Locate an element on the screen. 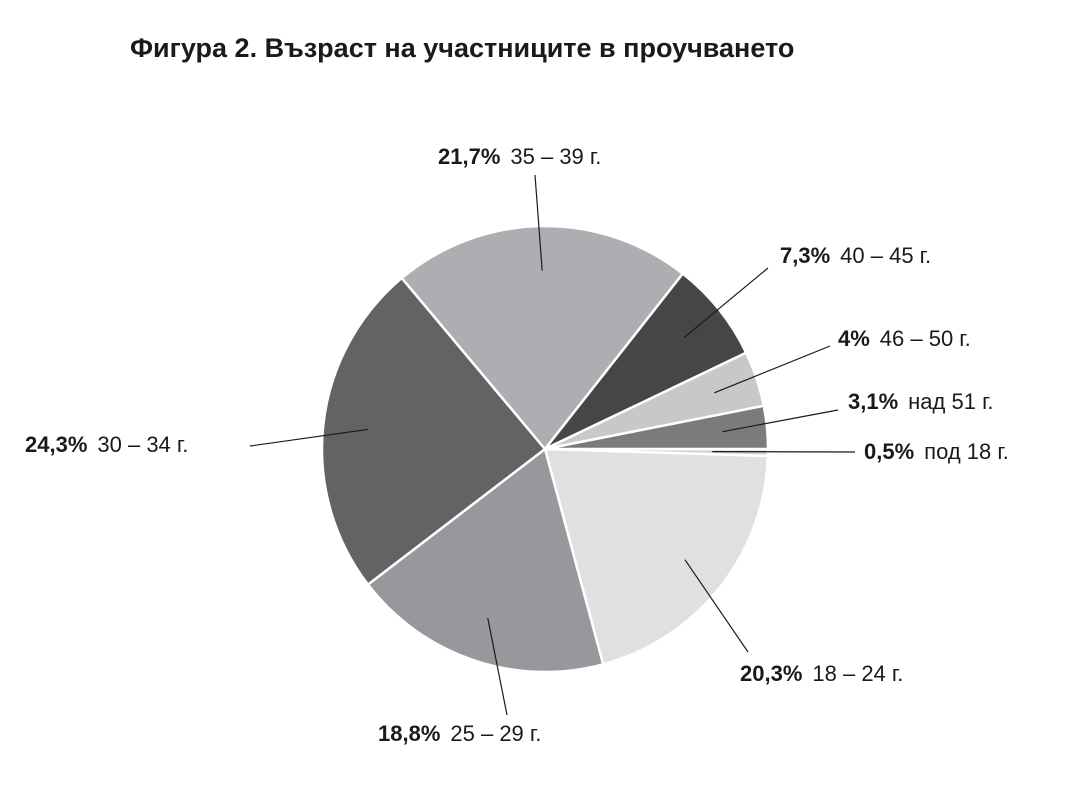 The width and height of the screenshot is (1070, 807). slice-percent: 24,3% is located at coordinates (56, 444).